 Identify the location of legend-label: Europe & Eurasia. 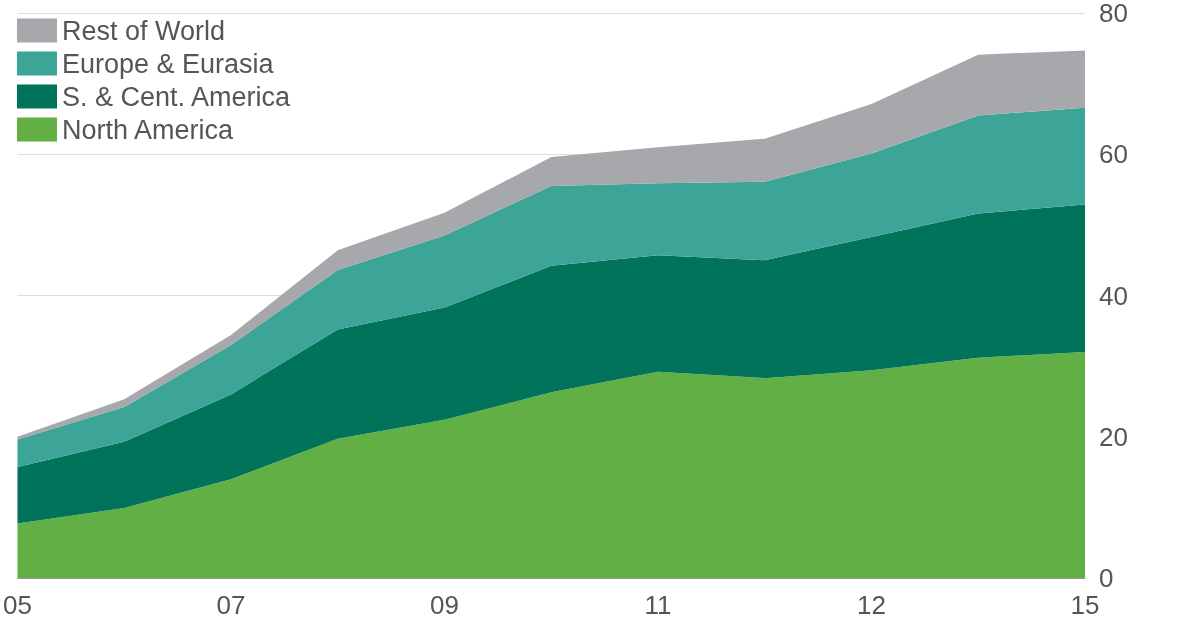
(168, 63).